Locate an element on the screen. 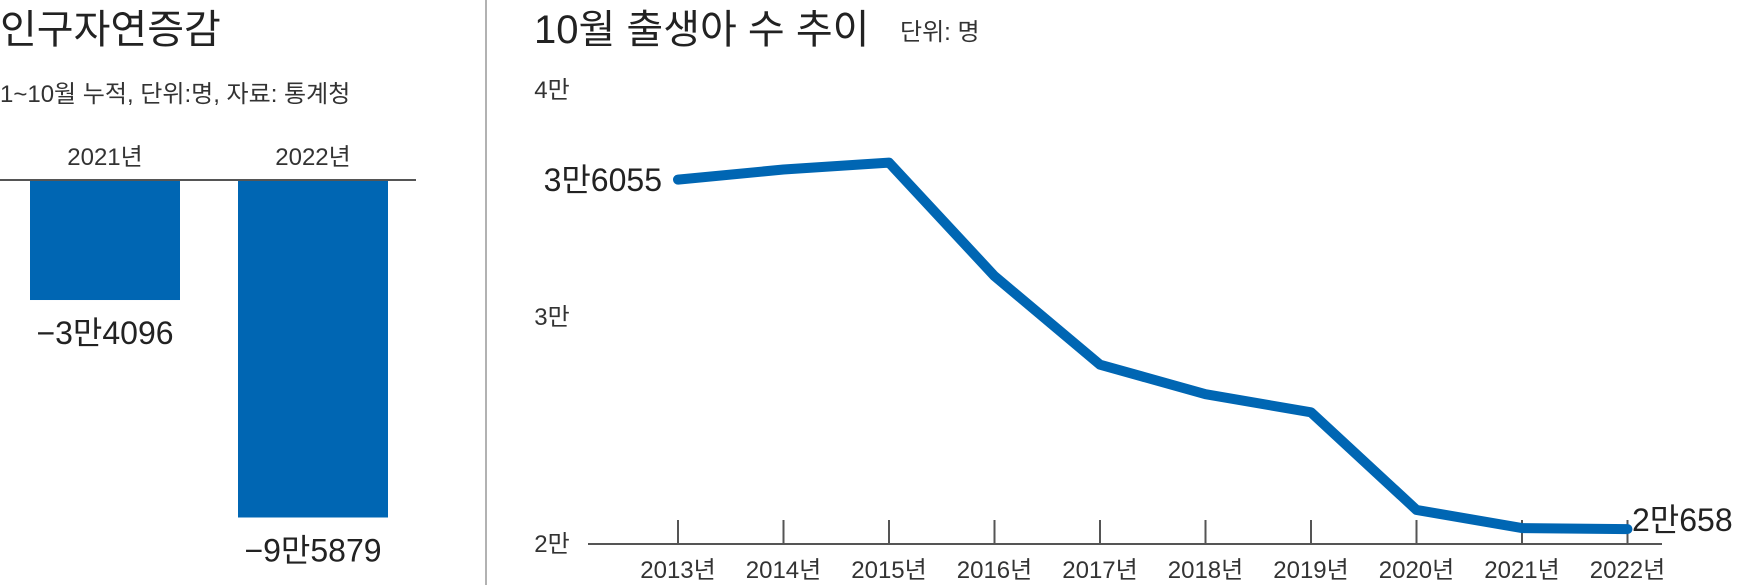 This screenshot has width=1748, height=585. bar-value-label-1: −9만5879 is located at coordinates (312, 550).